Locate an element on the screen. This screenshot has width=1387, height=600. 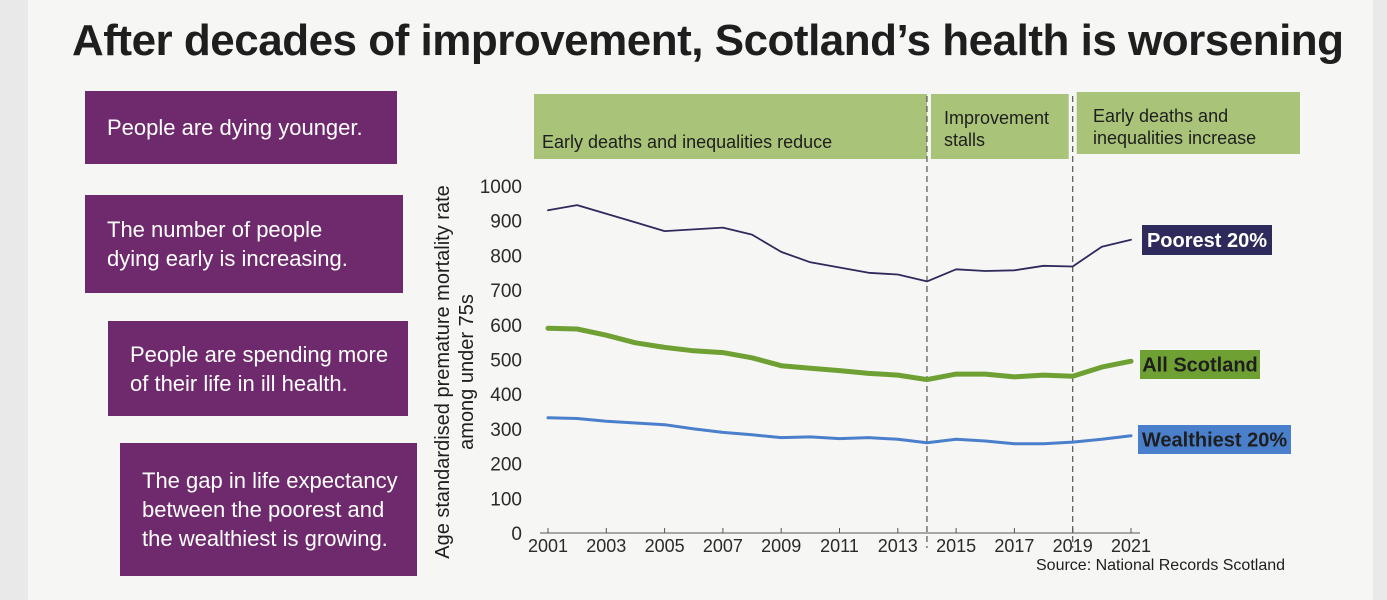
x-tick-label: 2017 is located at coordinates (1014, 546).